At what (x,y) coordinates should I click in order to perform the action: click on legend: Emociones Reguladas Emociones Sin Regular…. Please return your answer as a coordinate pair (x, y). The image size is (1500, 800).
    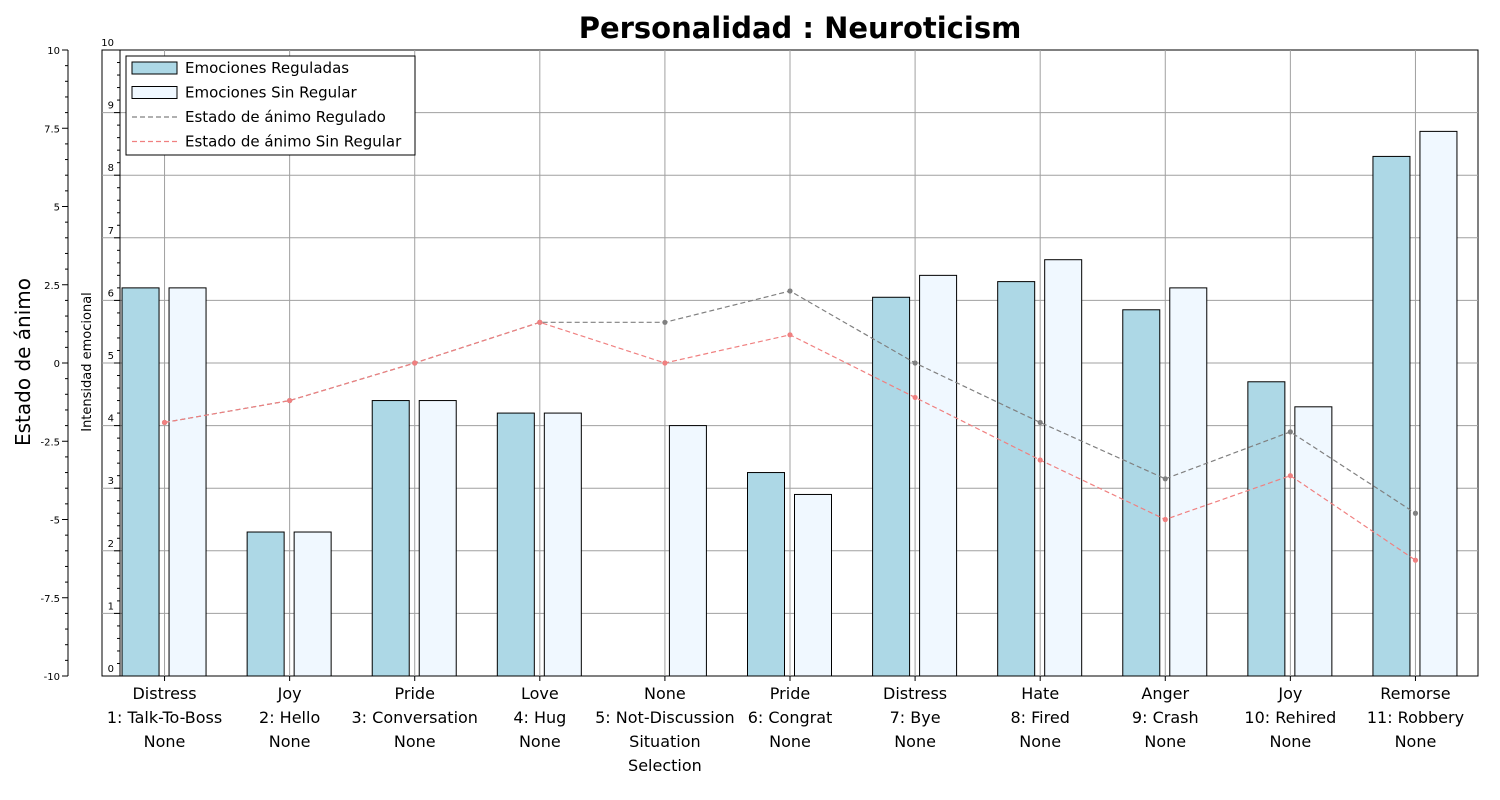
    Looking at the image, I should click on (270, 105).